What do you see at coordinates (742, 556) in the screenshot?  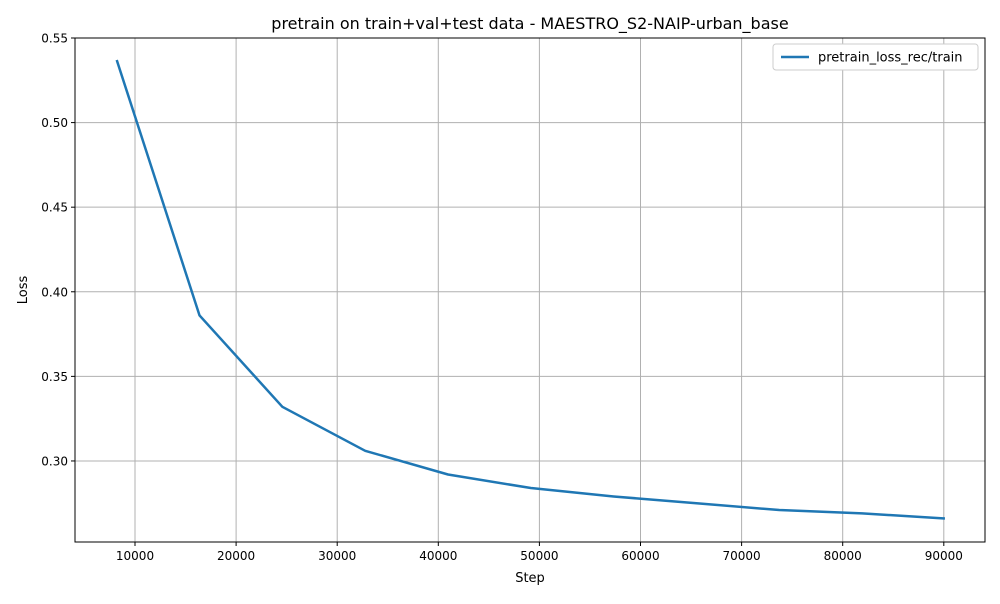 I see `x-tick-label: 70000` at bounding box center [742, 556].